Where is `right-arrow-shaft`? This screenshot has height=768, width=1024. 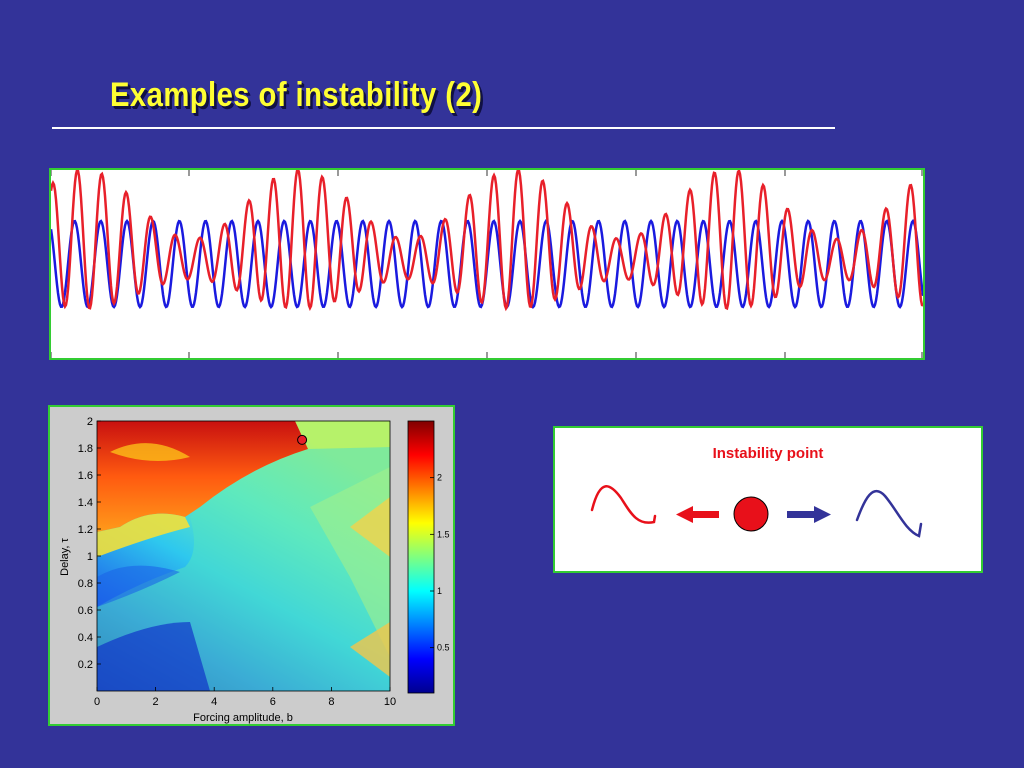 right-arrow-shaft is located at coordinates (800, 514).